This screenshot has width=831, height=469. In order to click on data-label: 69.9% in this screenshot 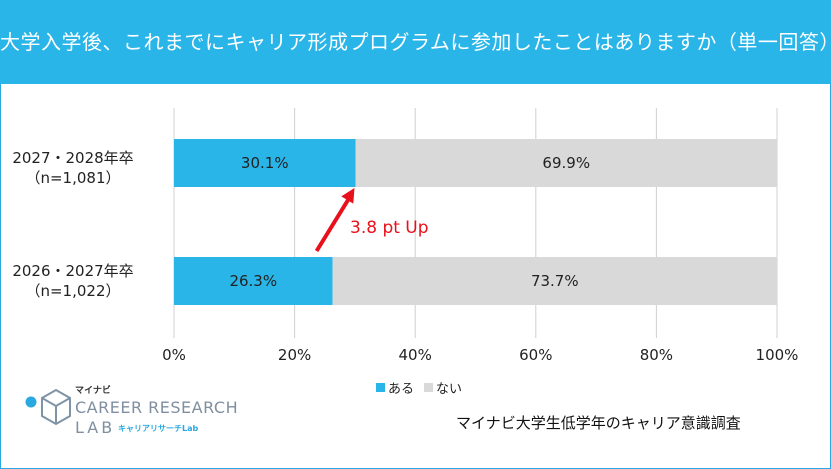, I will do `click(566, 163)`.